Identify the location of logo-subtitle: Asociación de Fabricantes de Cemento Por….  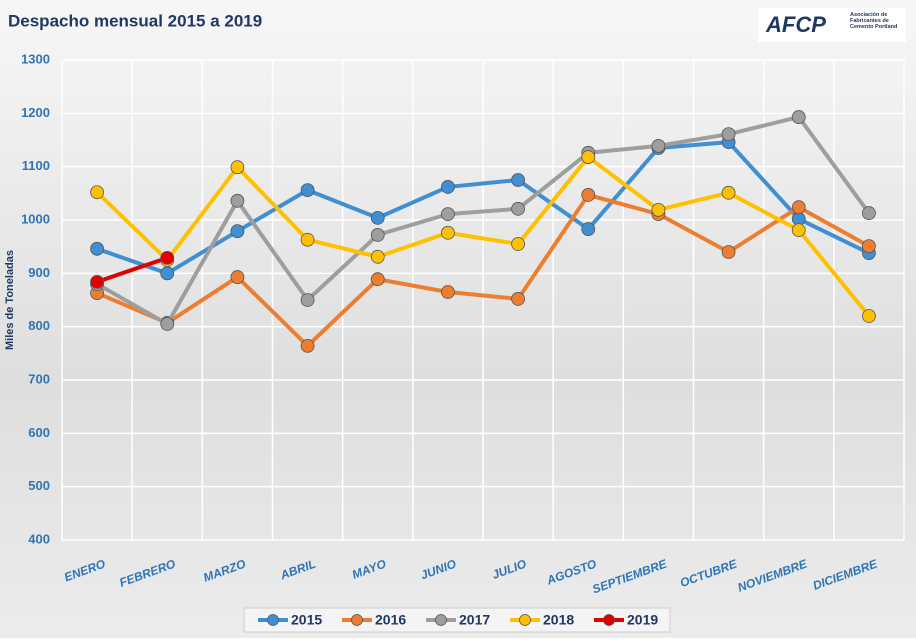
(874, 21).